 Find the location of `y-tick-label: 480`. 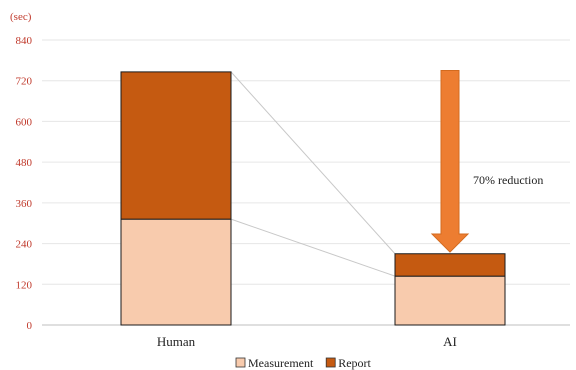

y-tick-label: 480 is located at coordinates (24, 163).